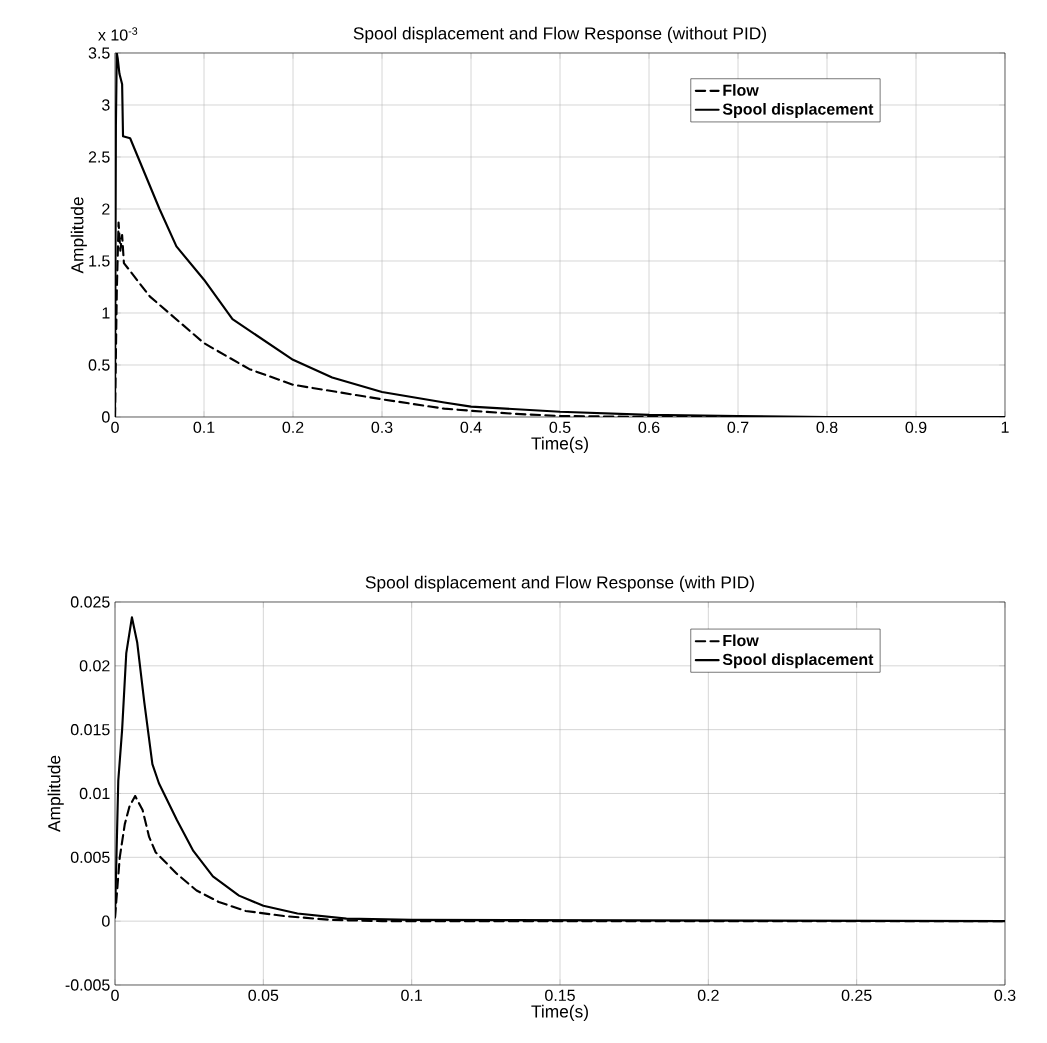 The image size is (1047, 1043). Describe the element at coordinates (94, 666) in the screenshot. I see `y-tick-label: 0.02` at that location.